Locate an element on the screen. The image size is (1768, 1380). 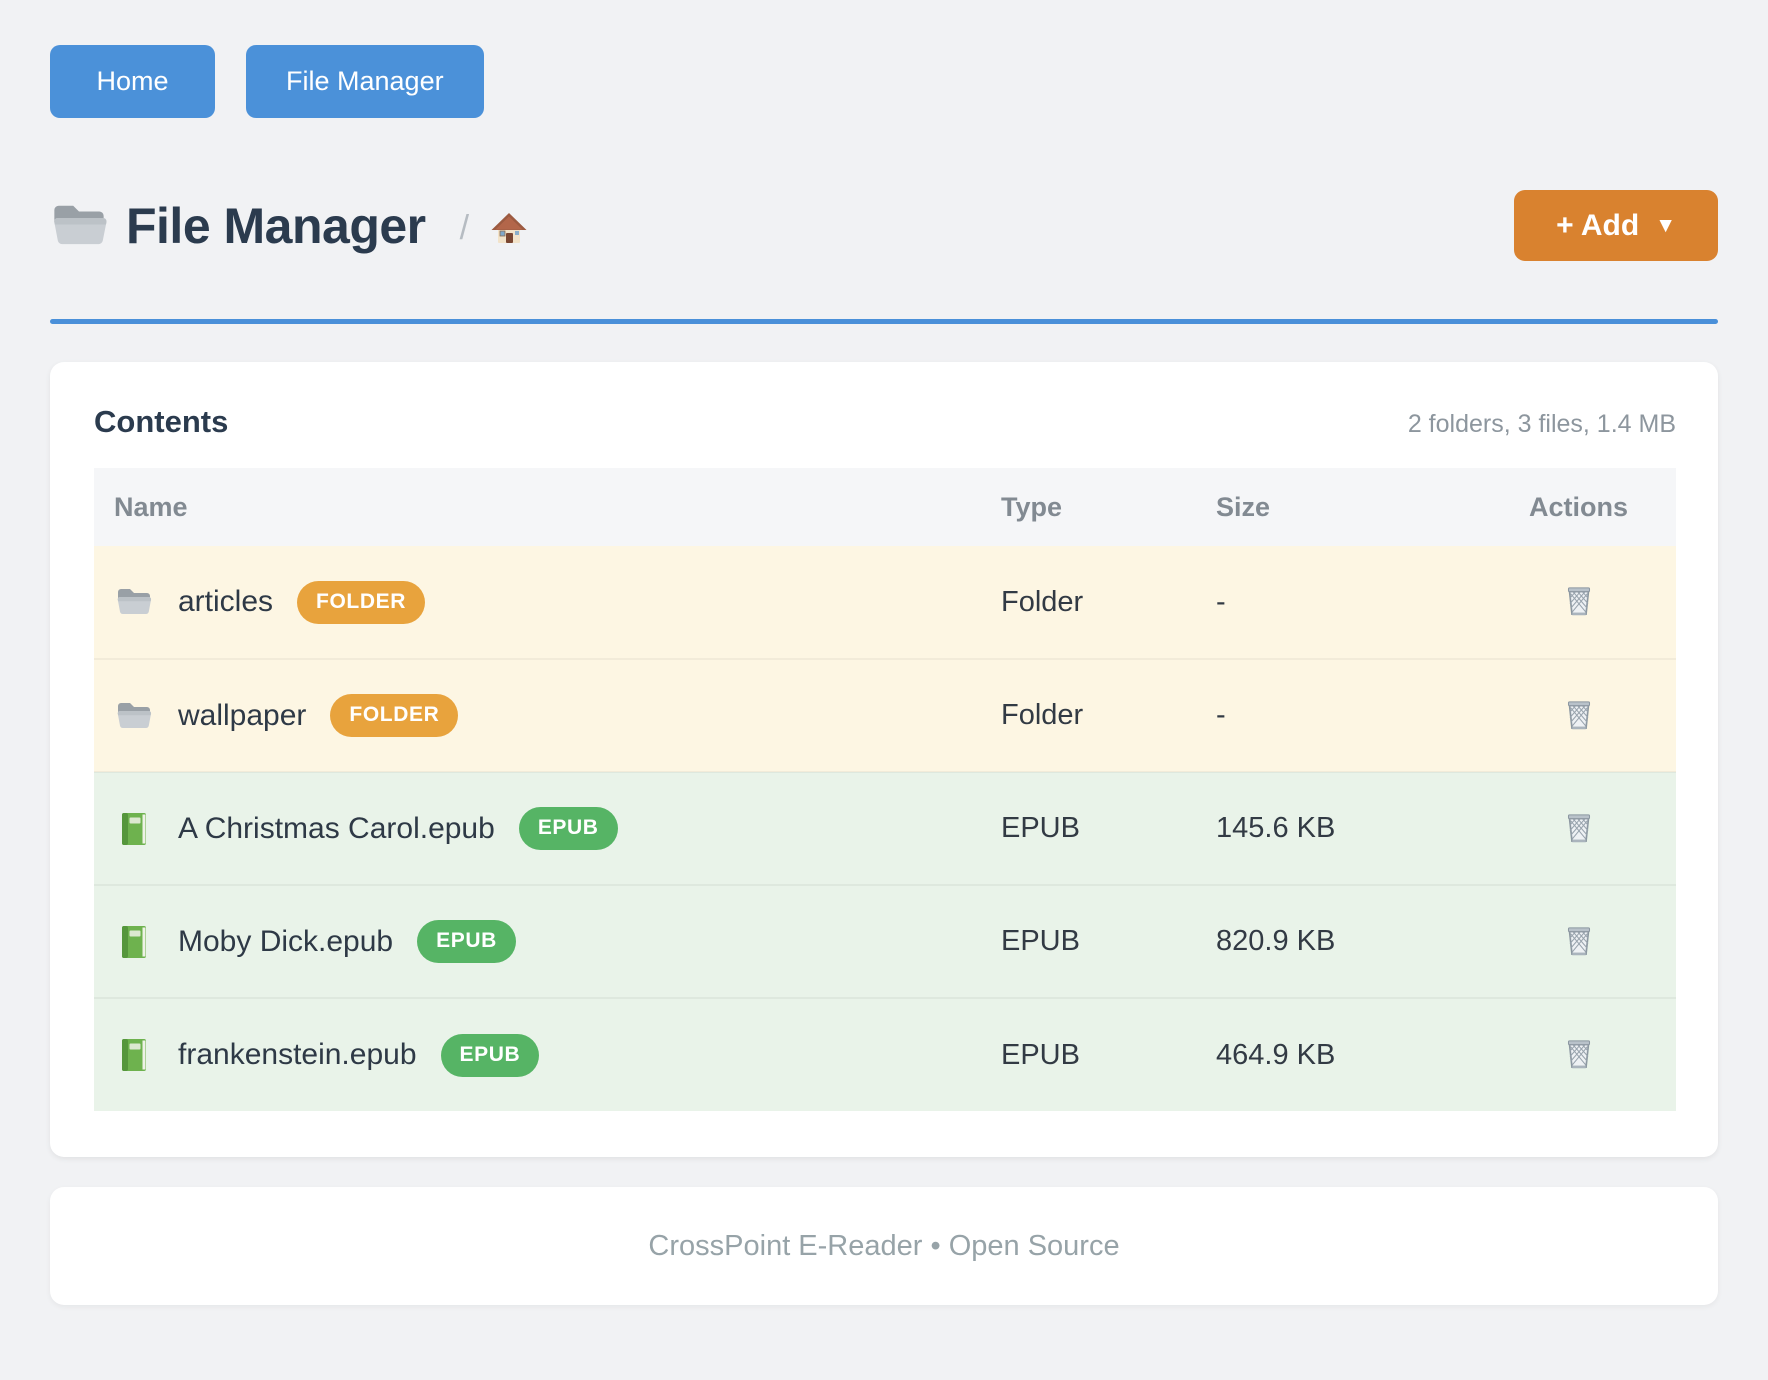
table-header-row: Name Type Size Actions is located at coordinates (885, 507).